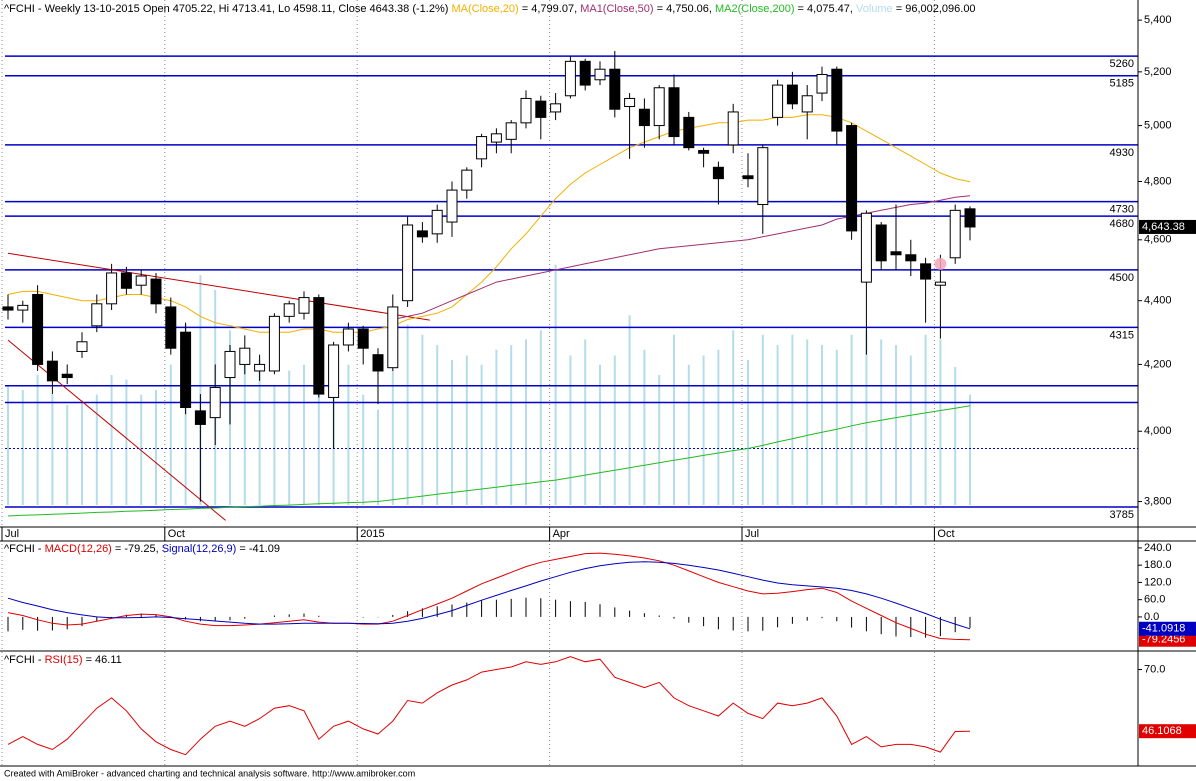  What do you see at coordinates (1158, 240) in the screenshot?
I see `y-tick-label: 4,600` at bounding box center [1158, 240].